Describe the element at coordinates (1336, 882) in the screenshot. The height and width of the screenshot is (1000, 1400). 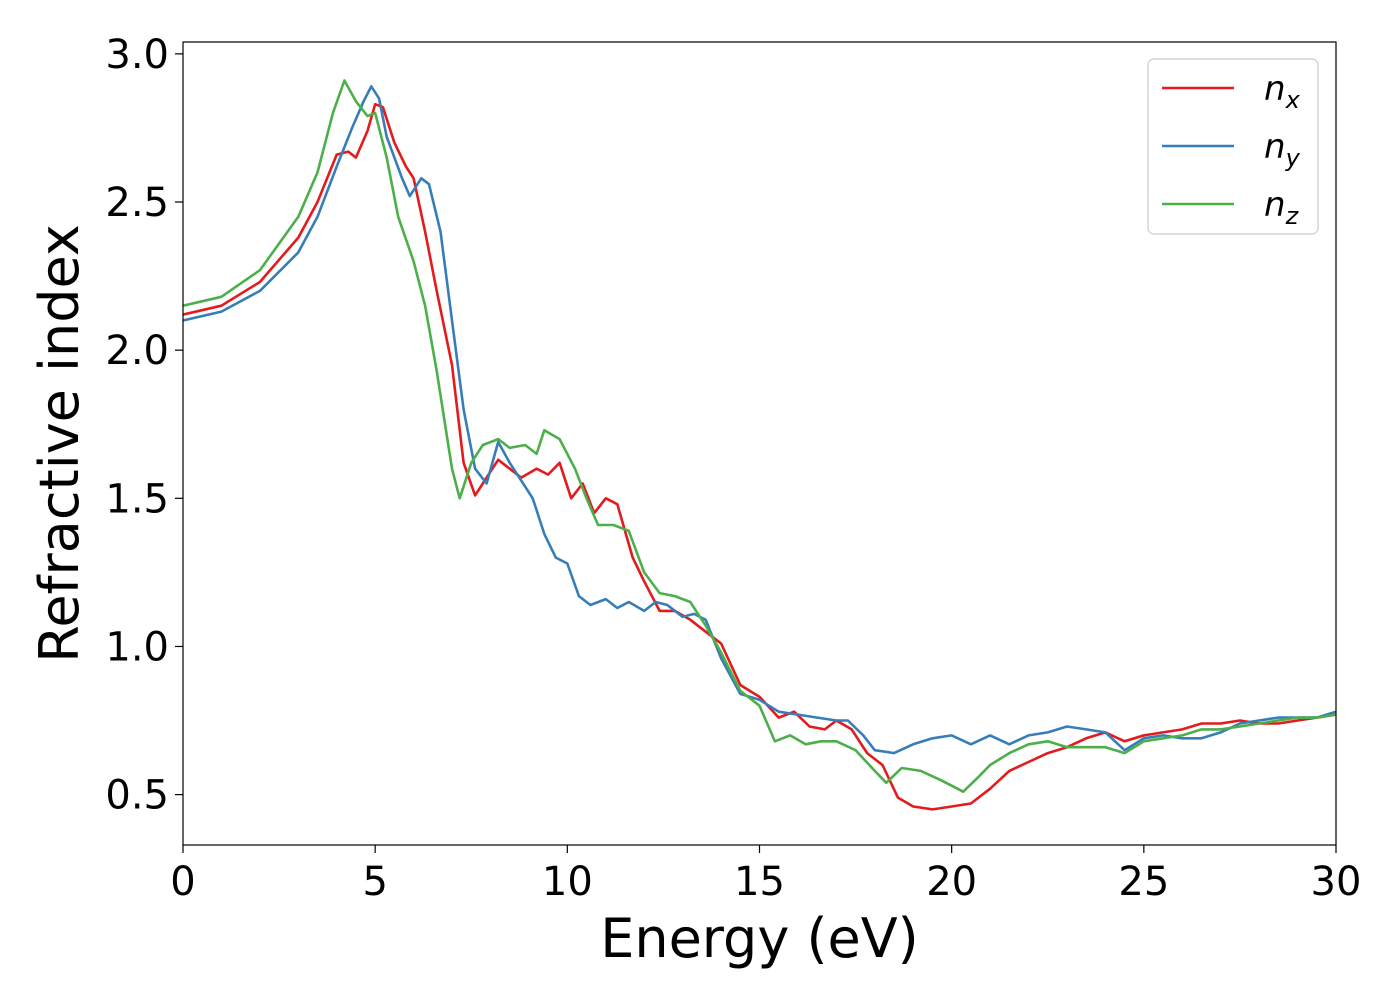
I see `x-tick-label: 30` at that location.